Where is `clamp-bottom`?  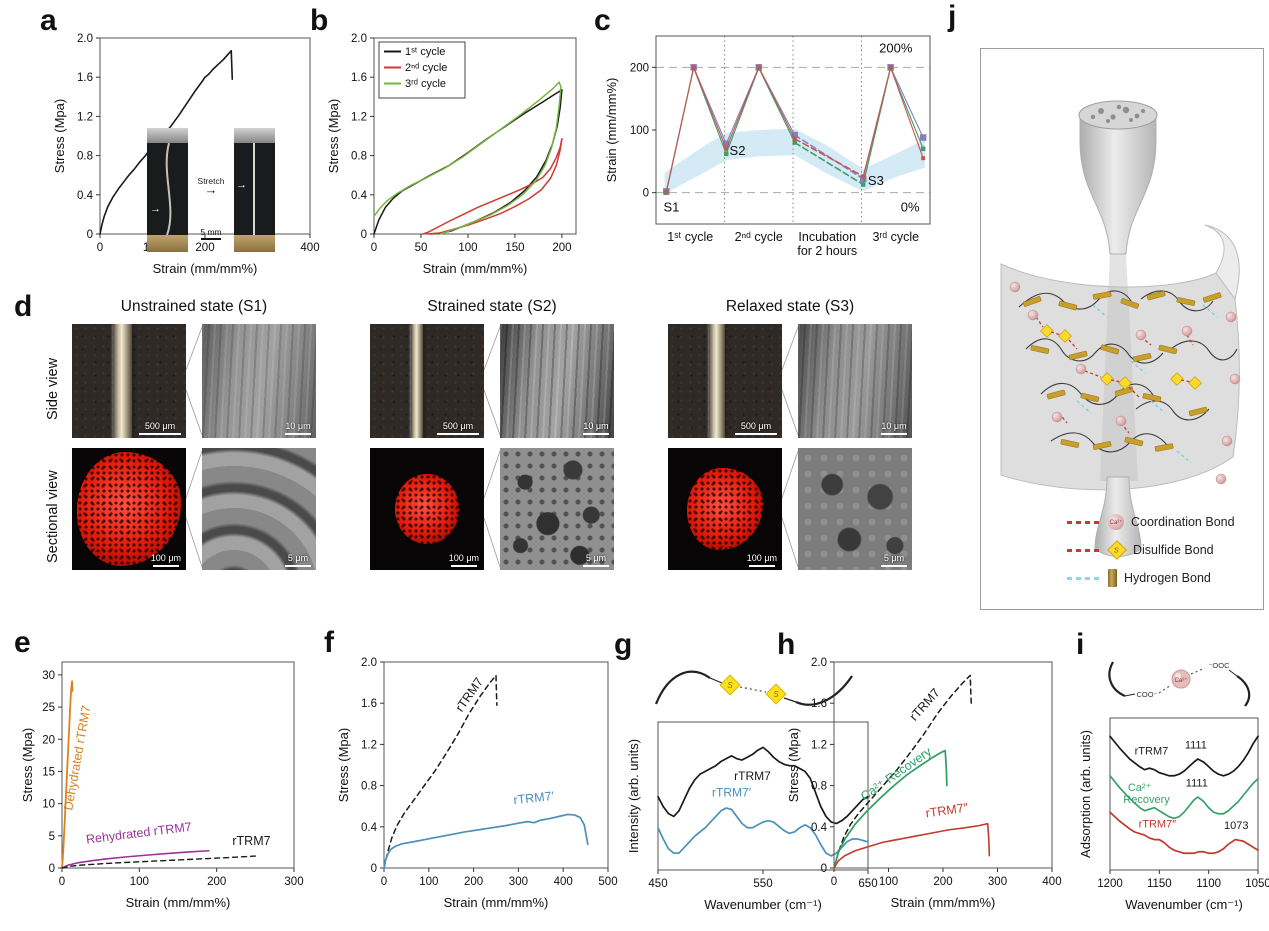 clamp-bottom is located at coordinates (254, 243).